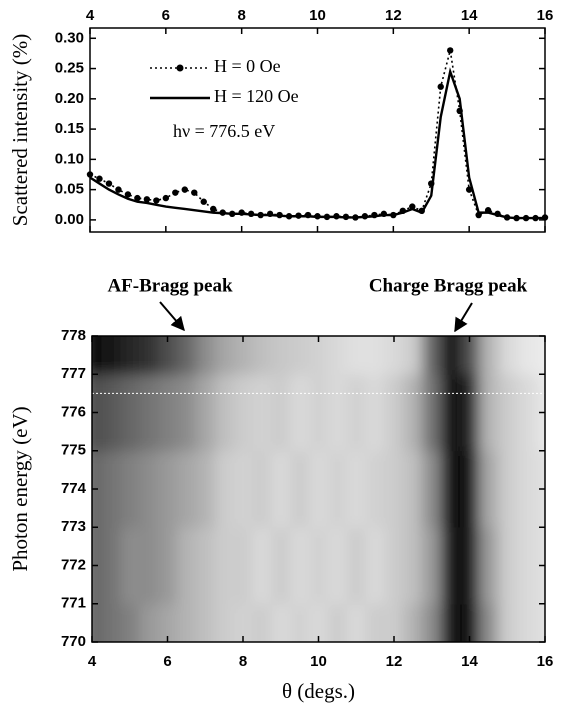 The image size is (561, 721). I want to click on annotation-arrow, so click(172, 316).